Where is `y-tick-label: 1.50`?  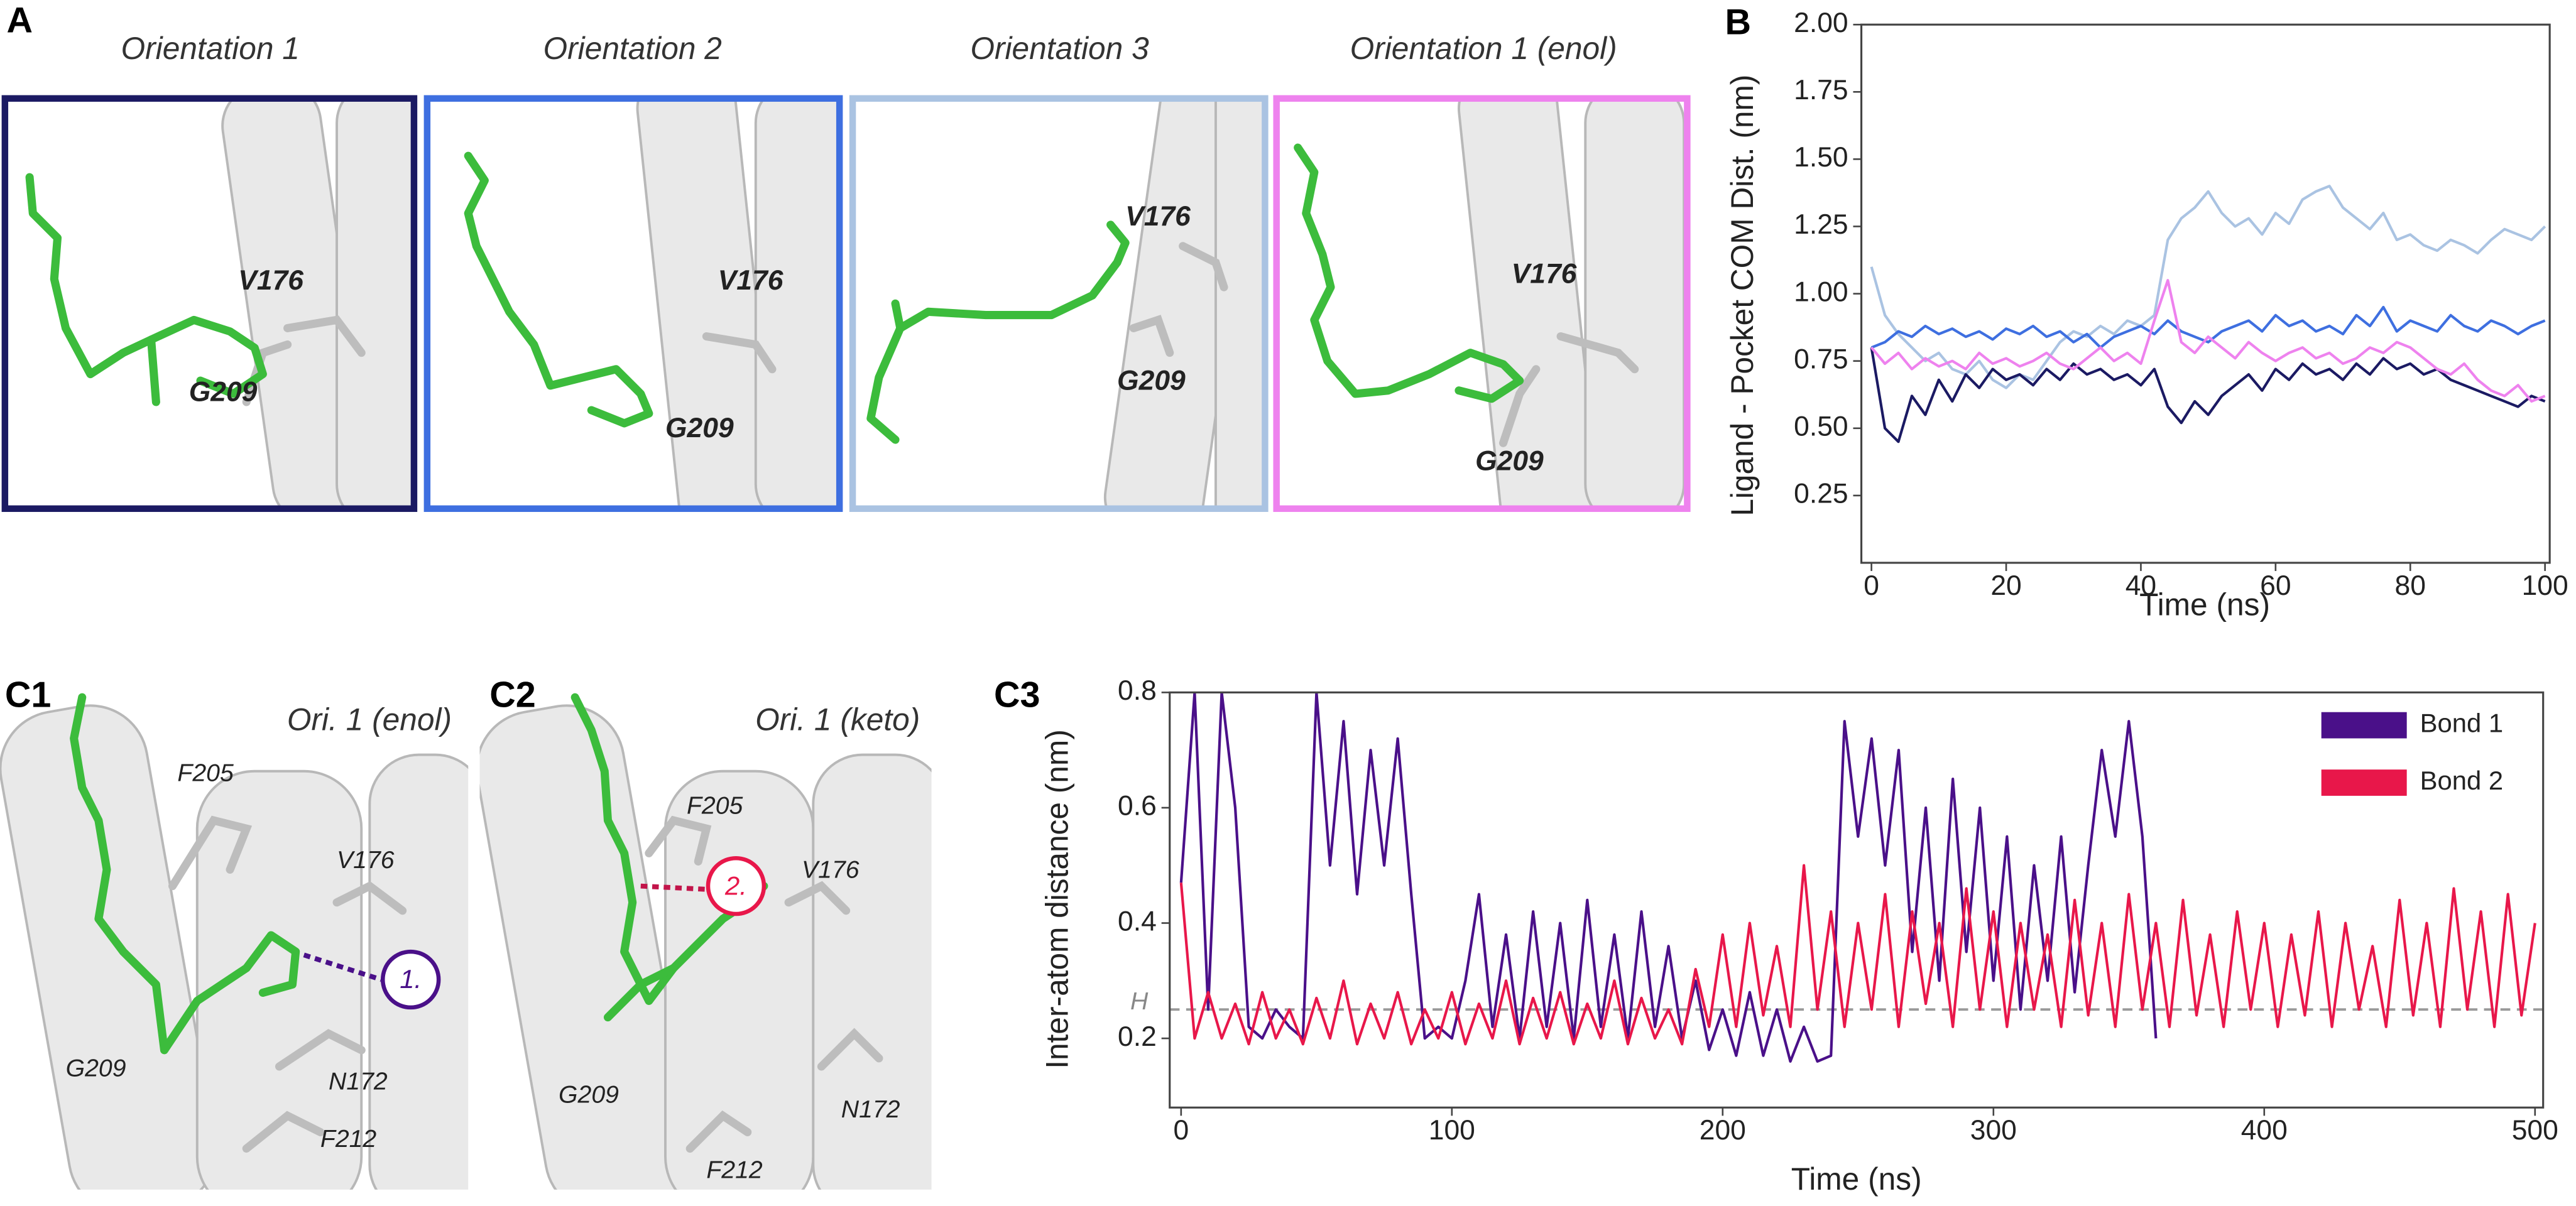
y-tick-label: 1.50 is located at coordinates (1821, 158).